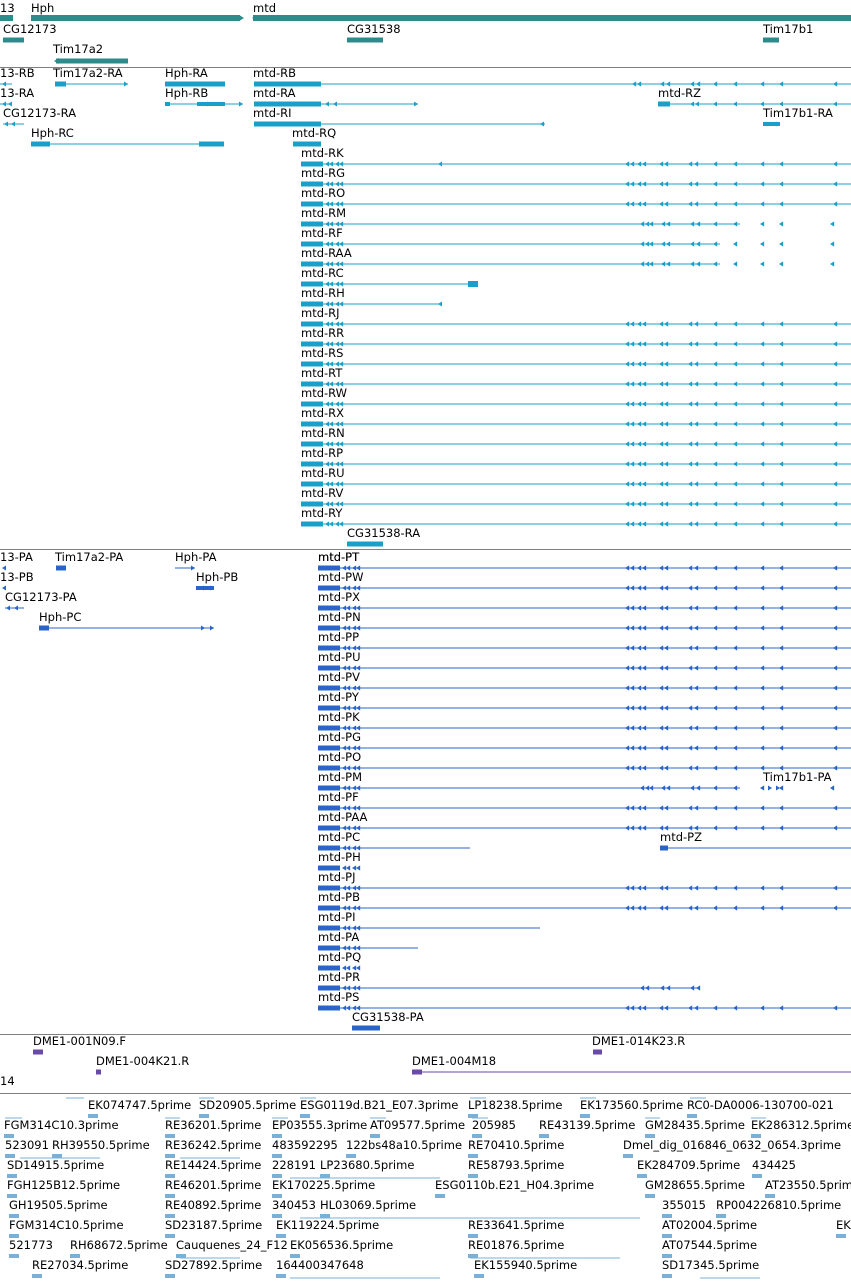  What do you see at coordinates (710, 1245) in the screenshot?
I see `feature-label: AT07544.5prime` at bounding box center [710, 1245].